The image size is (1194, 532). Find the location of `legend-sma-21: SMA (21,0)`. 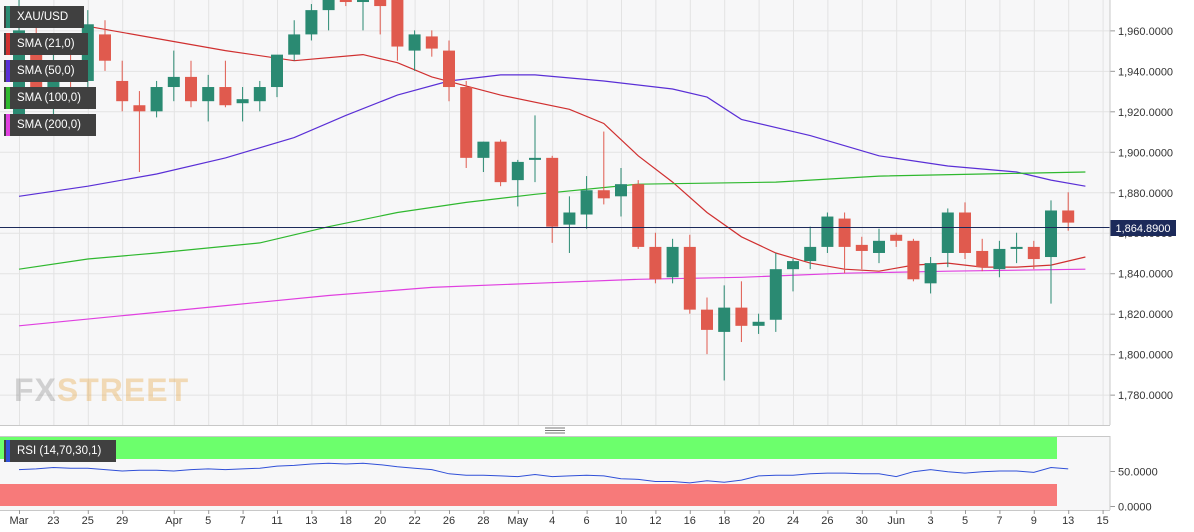

legend-sma-21: SMA (21,0) is located at coordinates (46, 44).